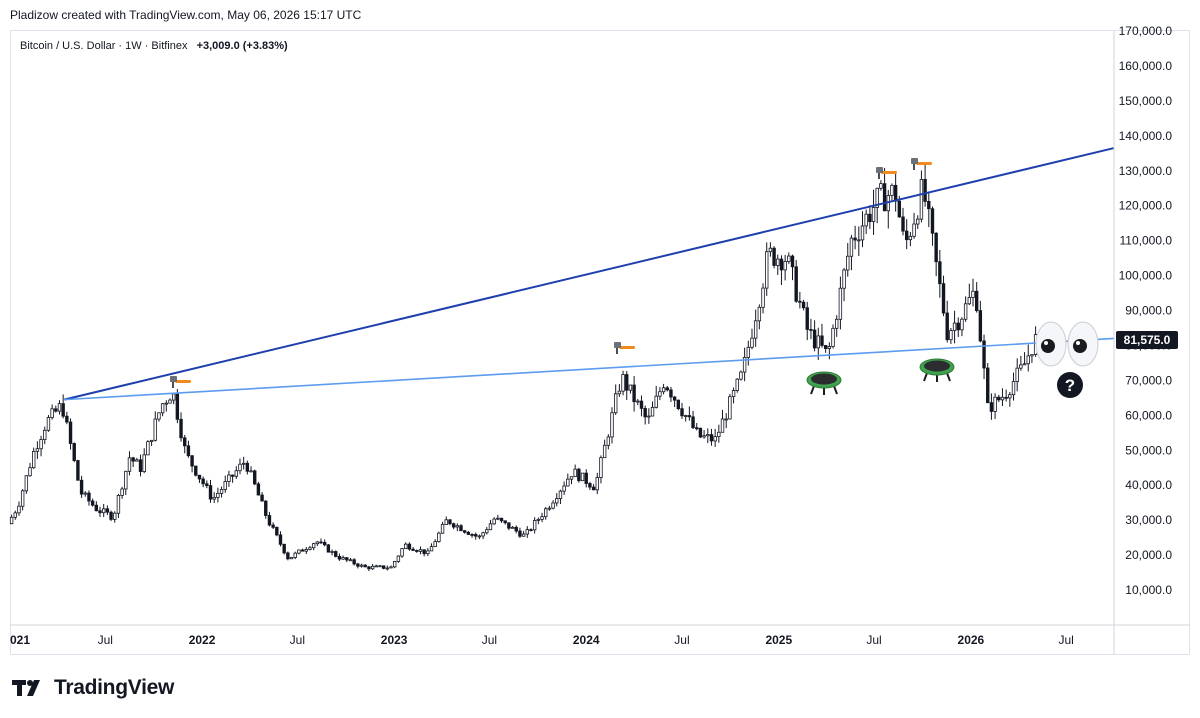 This screenshot has width=1200, height=718. I want to click on y-tick-label: 140,000.0, so click(1146, 136).